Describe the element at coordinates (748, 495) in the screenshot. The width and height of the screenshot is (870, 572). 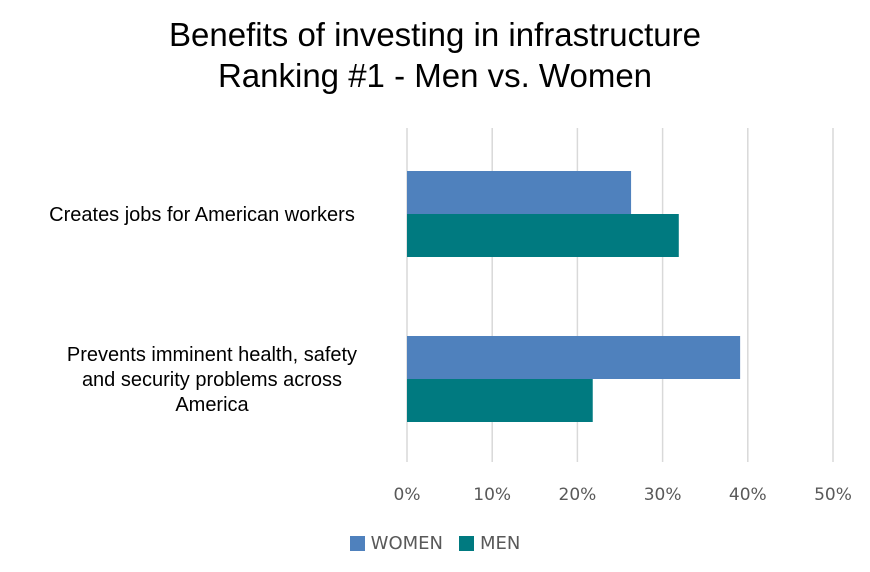
I see `x-tick-label: 40%` at that location.